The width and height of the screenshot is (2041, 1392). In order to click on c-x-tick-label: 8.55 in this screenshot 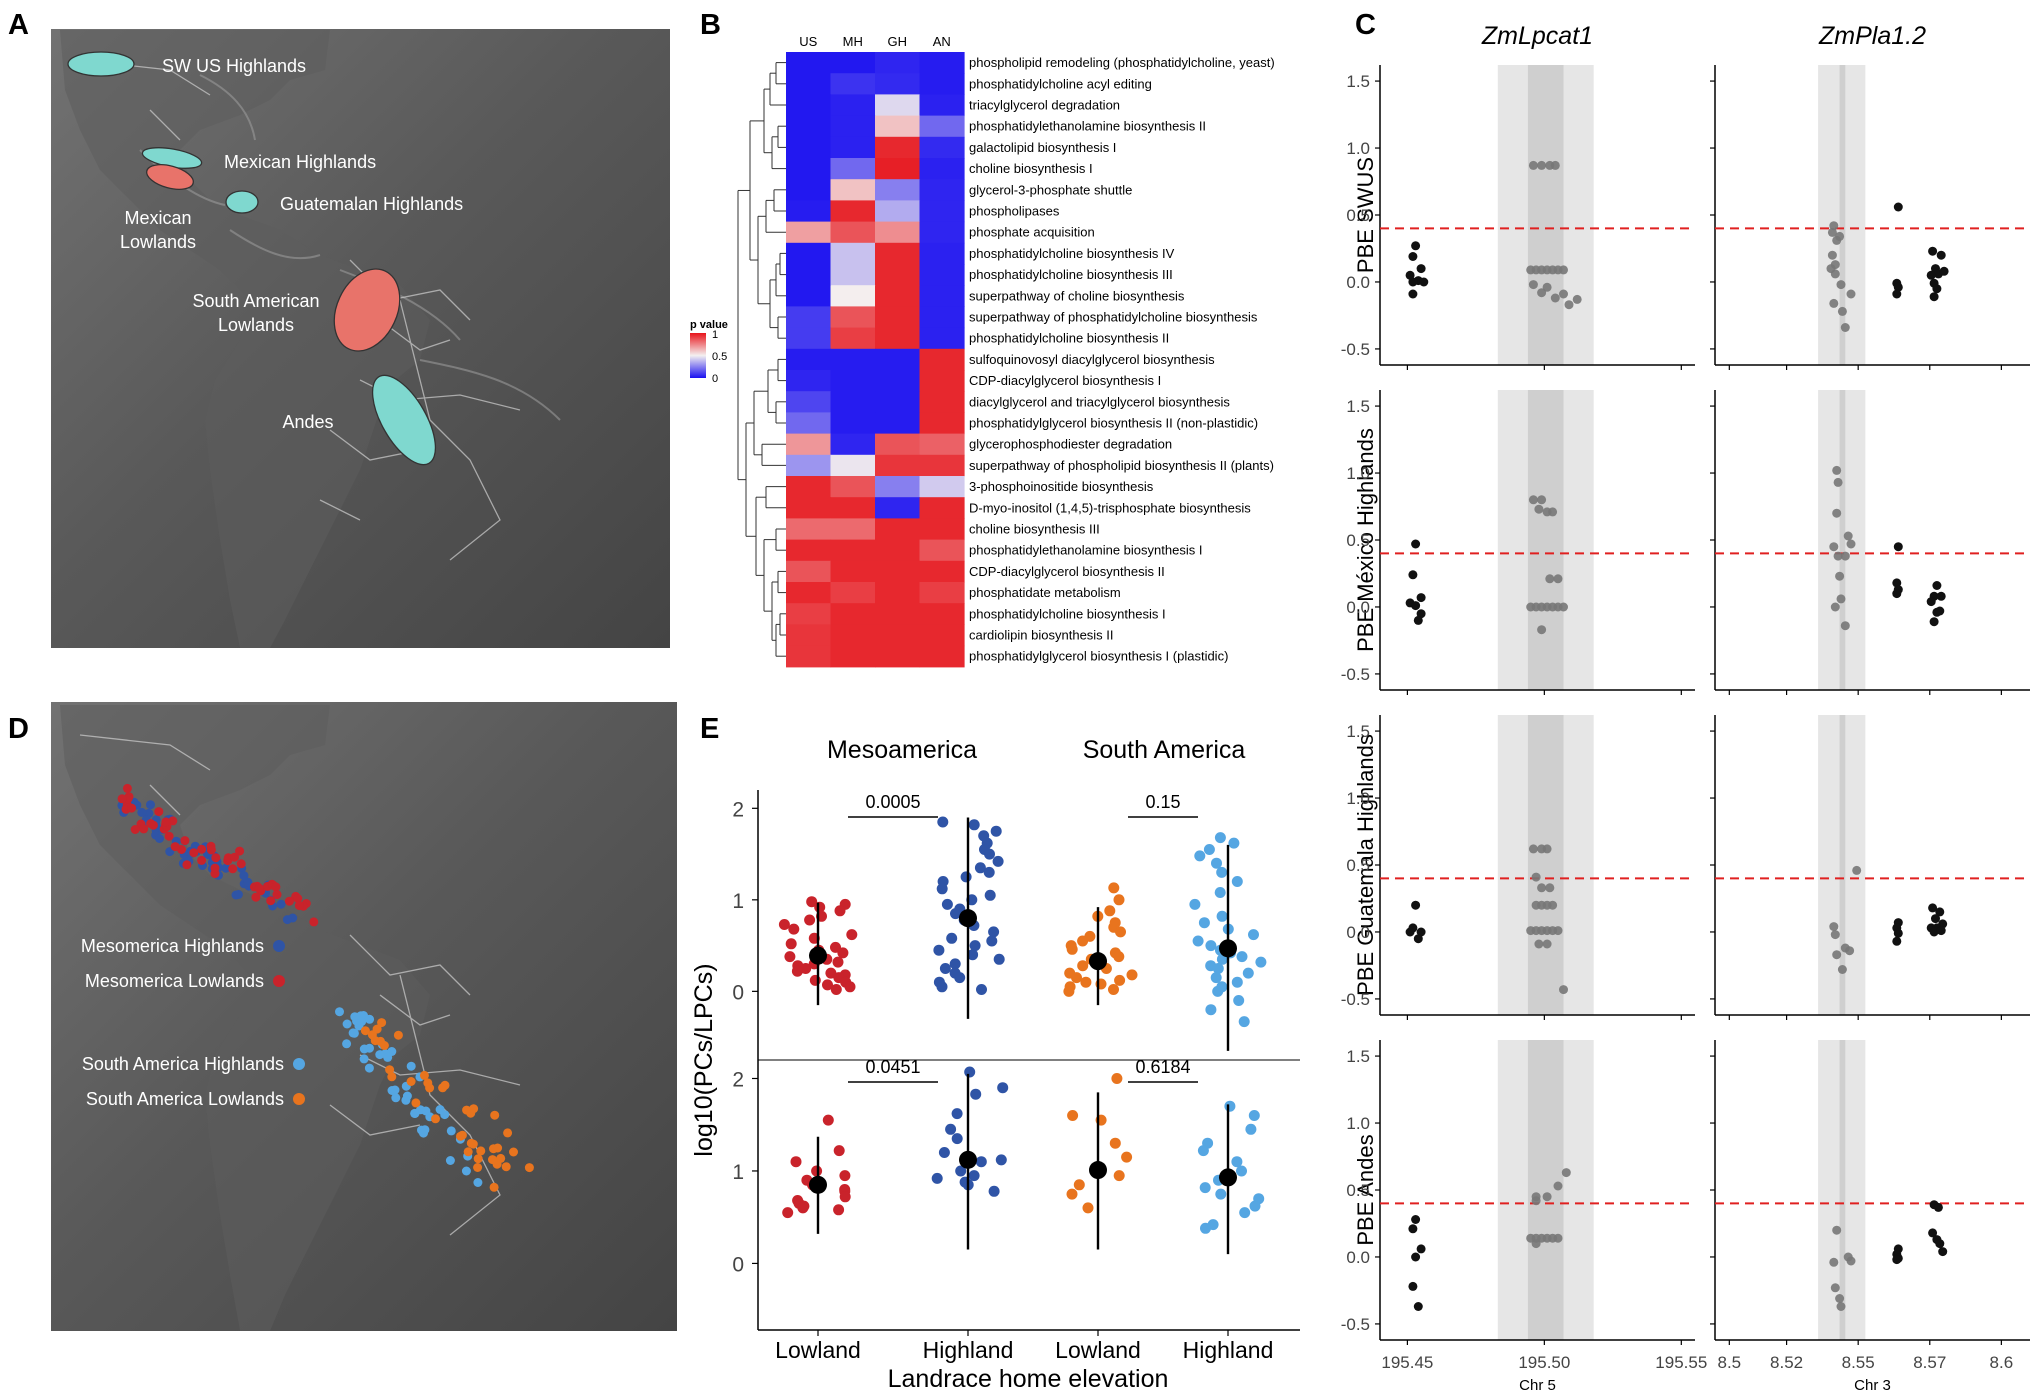, I will do `click(1858, 1362)`.